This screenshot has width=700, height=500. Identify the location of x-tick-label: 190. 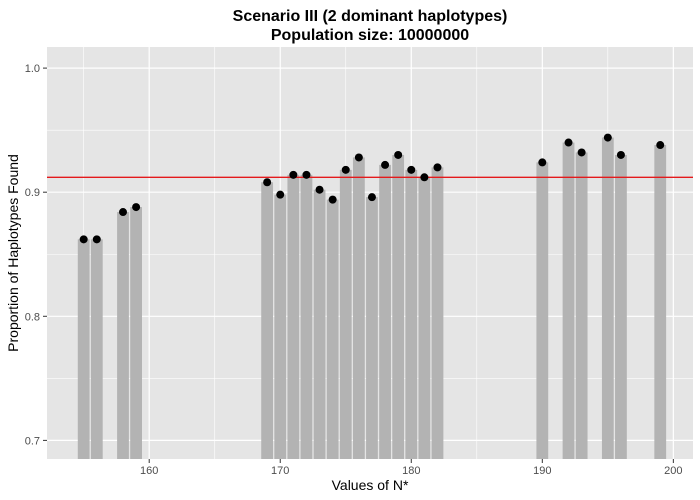
(542, 471).